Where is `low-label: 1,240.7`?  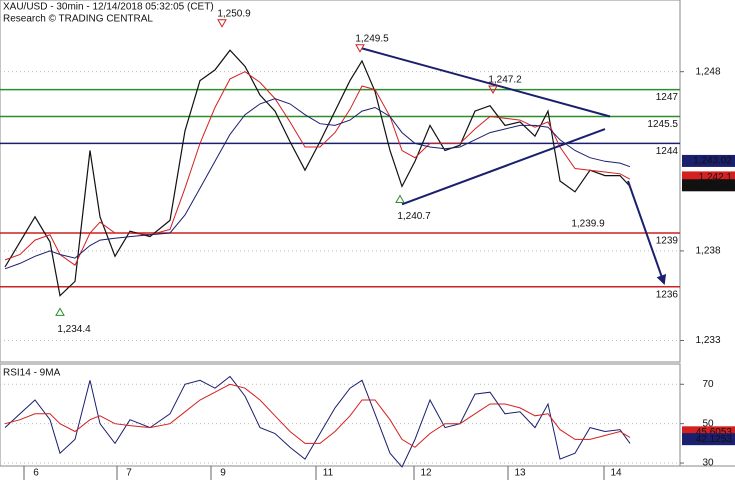
low-label: 1,240.7 is located at coordinates (414, 216).